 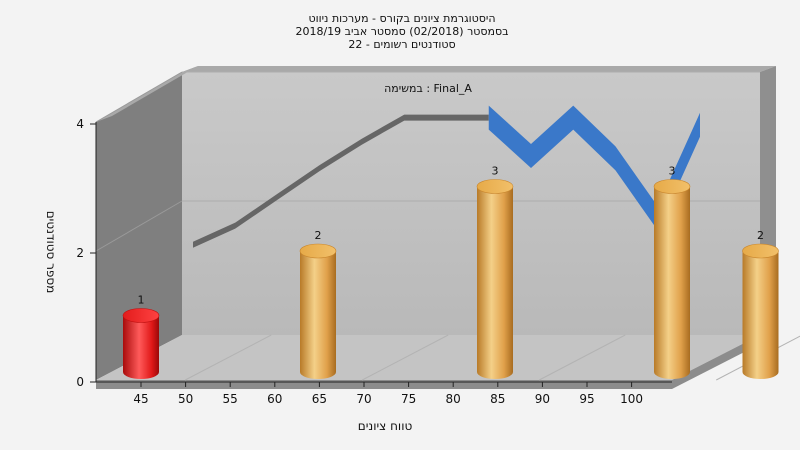 What do you see at coordinates (274, 399) in the screenshot?
I see `x-tick-label-60: 60` at bounding box center [274, 399].